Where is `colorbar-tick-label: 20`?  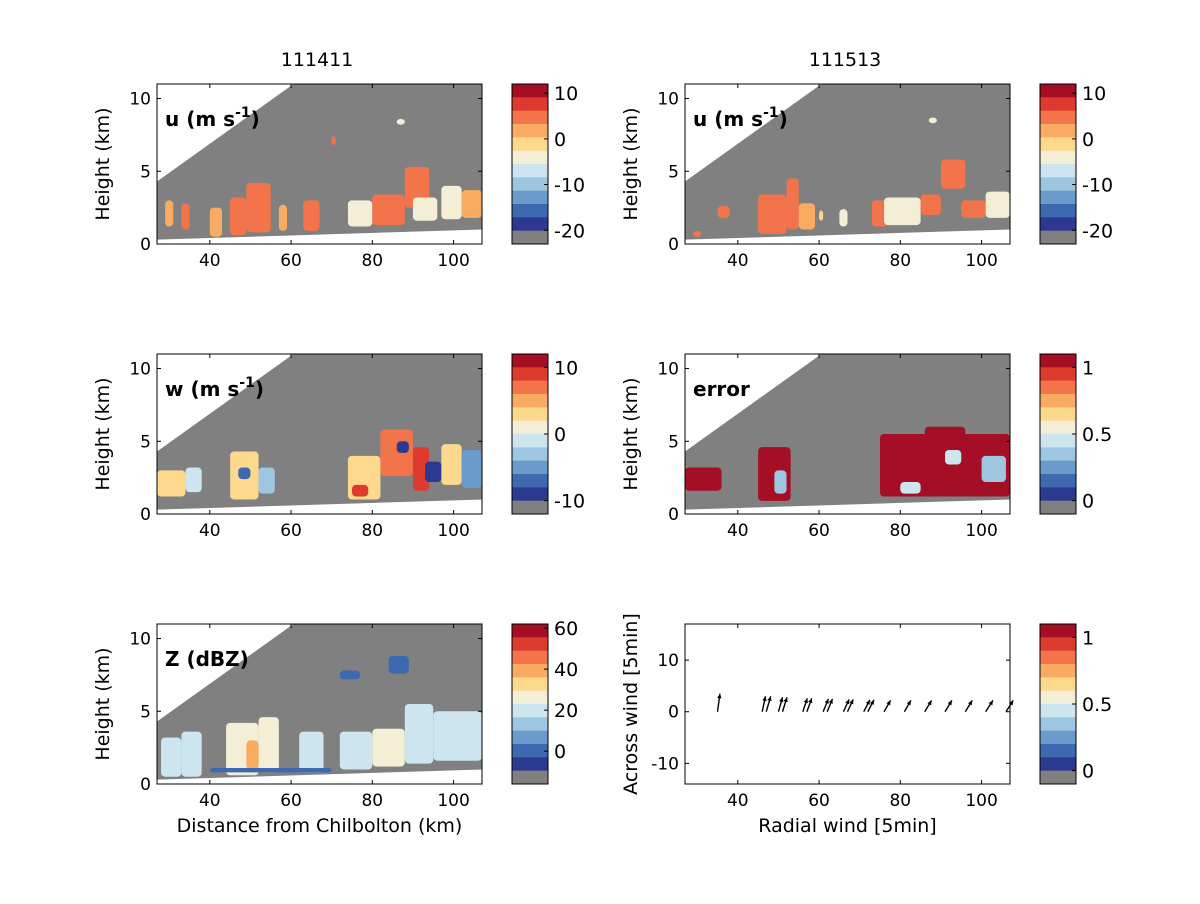 colorbar-tick-label: 20 is located at coordinates (566, 711).